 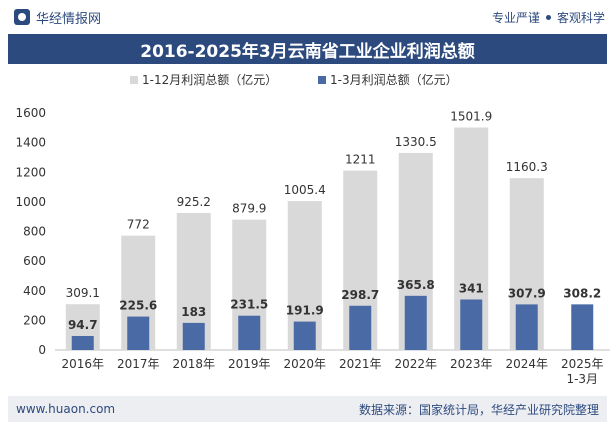 What do you see at coordinates (580, 17) in the screenshot?
I see `slogan-right: 客观科学` at bounding box center [580, 17].